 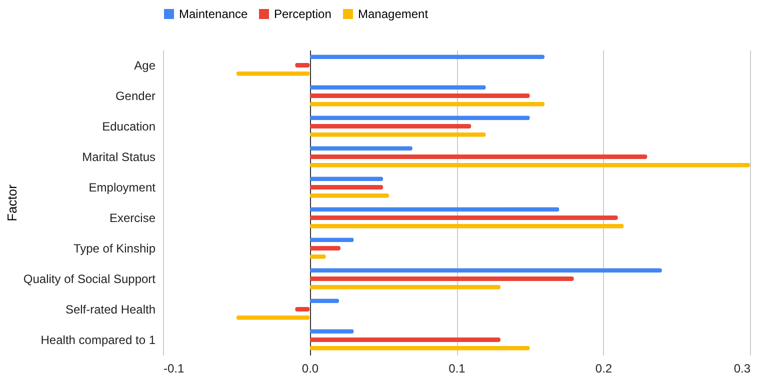 What do you see at coordinates (122, 187) in the screenshot?
I see `y-tick-label: Employment` at bounding box center [122, 187].